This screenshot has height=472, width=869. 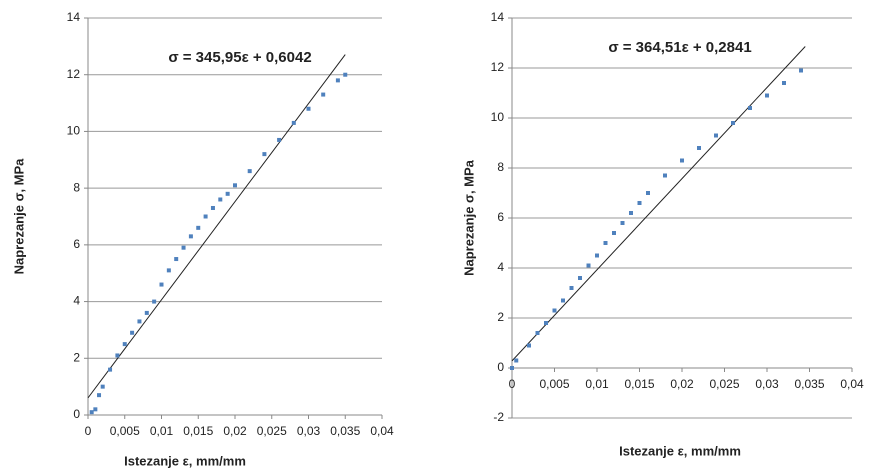 I want to click on equation: σ = 345,95ε + 0,6042, so click(x=239, y=57).